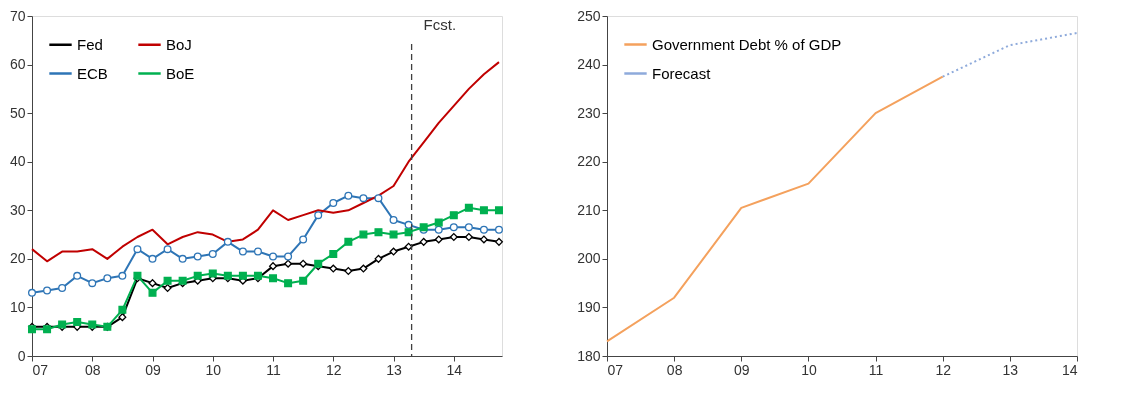 The height and width of the screenshot is (410, 1128). I want to click on legend-label: Government Debt % of GDP, so click(747, 44).